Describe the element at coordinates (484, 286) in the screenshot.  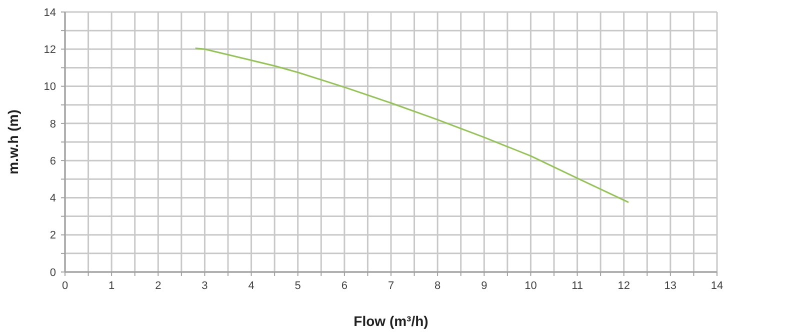
I see `x-tick-label: 9` at that location.